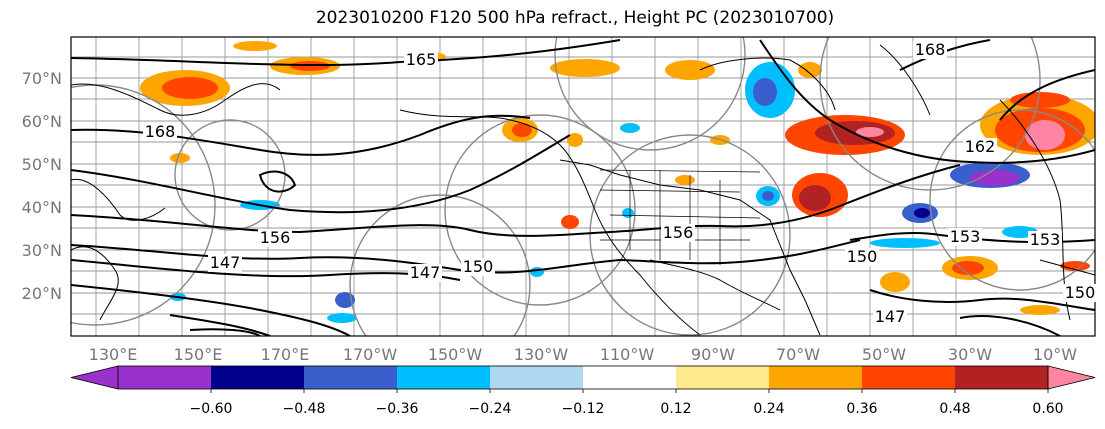 The width and height of the screenshot is (1105, 429). I want to click on latitude-label: 30°N, so click(42, 250).